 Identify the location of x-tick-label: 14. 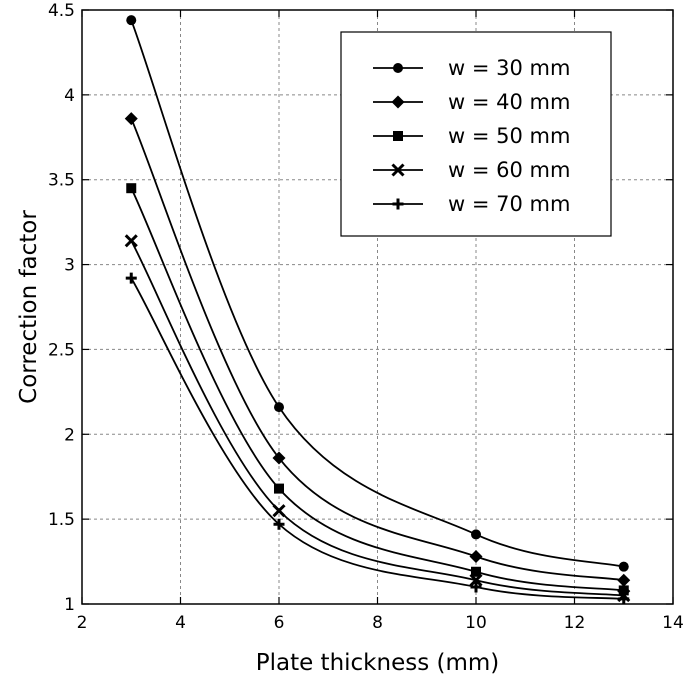
(673, 623).